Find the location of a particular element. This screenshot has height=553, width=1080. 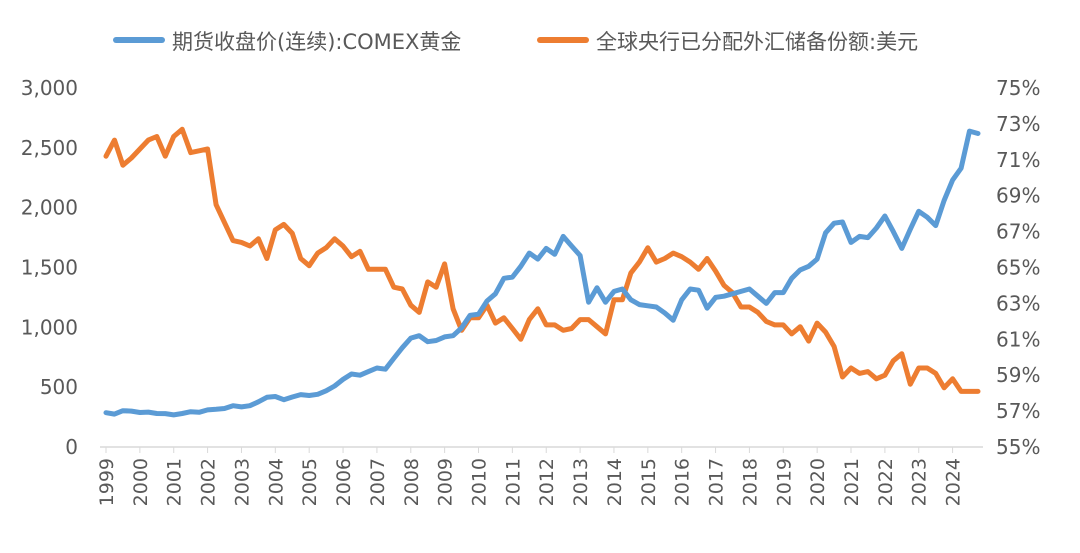

x-tick-label: 2013 is located at coordinates (581, 482).